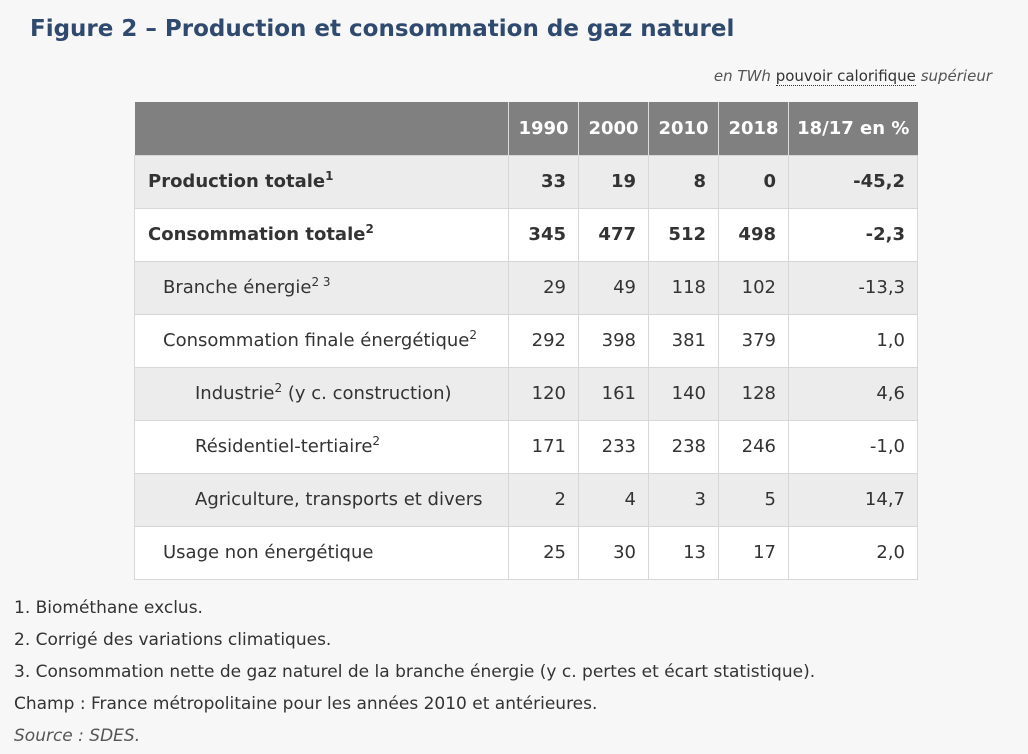 The height and width of the screenshot is (754, 1028). I want to click on unit-prefix: en TWh, so click(742, 76).